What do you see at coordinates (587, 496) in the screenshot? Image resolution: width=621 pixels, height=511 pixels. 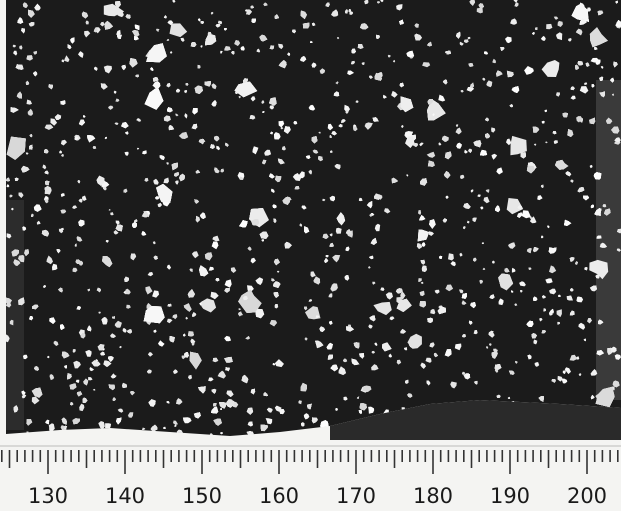 I see `ruler-label: 200` at bounding box center [587, 496].